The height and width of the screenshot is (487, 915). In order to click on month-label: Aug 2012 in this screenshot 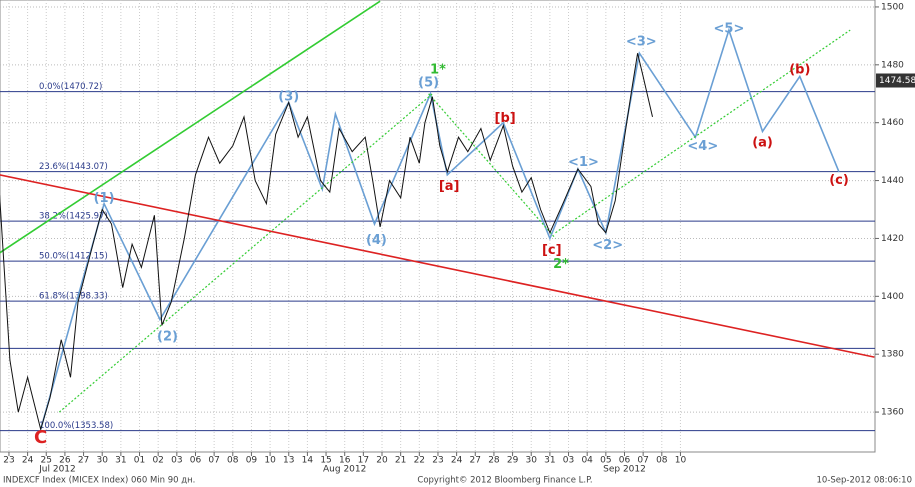, I will do `click(344, 470)`.